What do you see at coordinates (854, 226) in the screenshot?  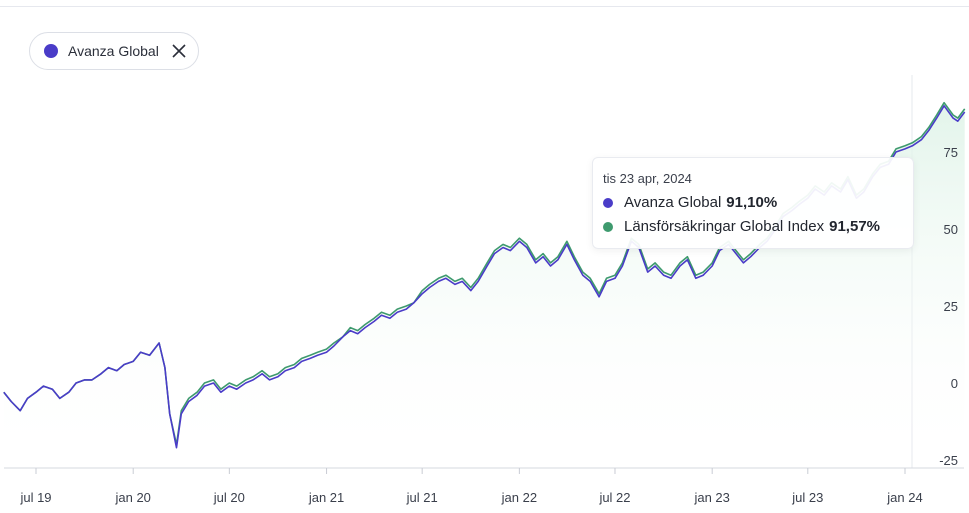 I see `tooltip-series-value: 91,57%` at bounding box center [854, 226].